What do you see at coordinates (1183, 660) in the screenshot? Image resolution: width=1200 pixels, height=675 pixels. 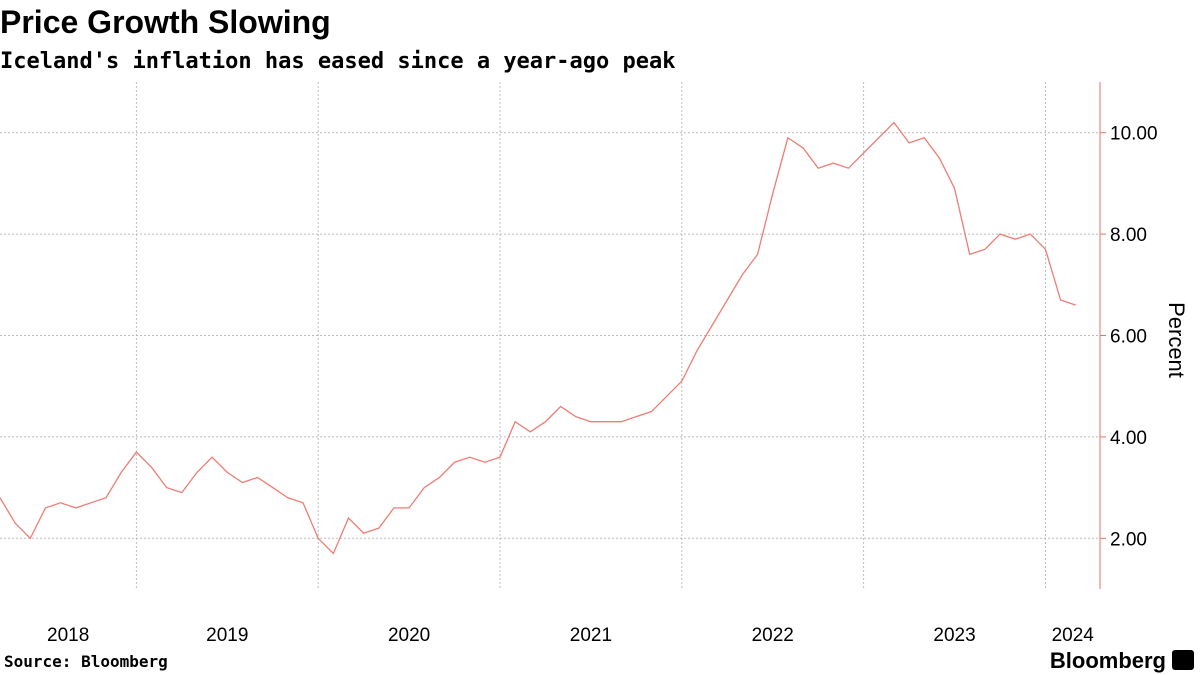 I see `brand-icon` at bounding box center [1183, 660].